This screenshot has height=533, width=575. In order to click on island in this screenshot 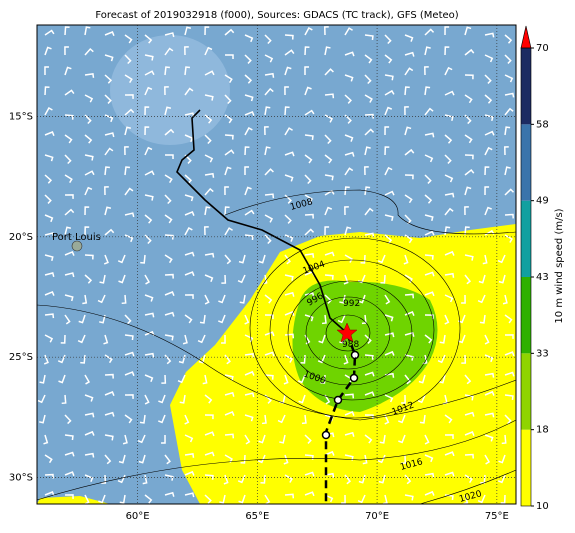, I will do `click(77, 246)`.